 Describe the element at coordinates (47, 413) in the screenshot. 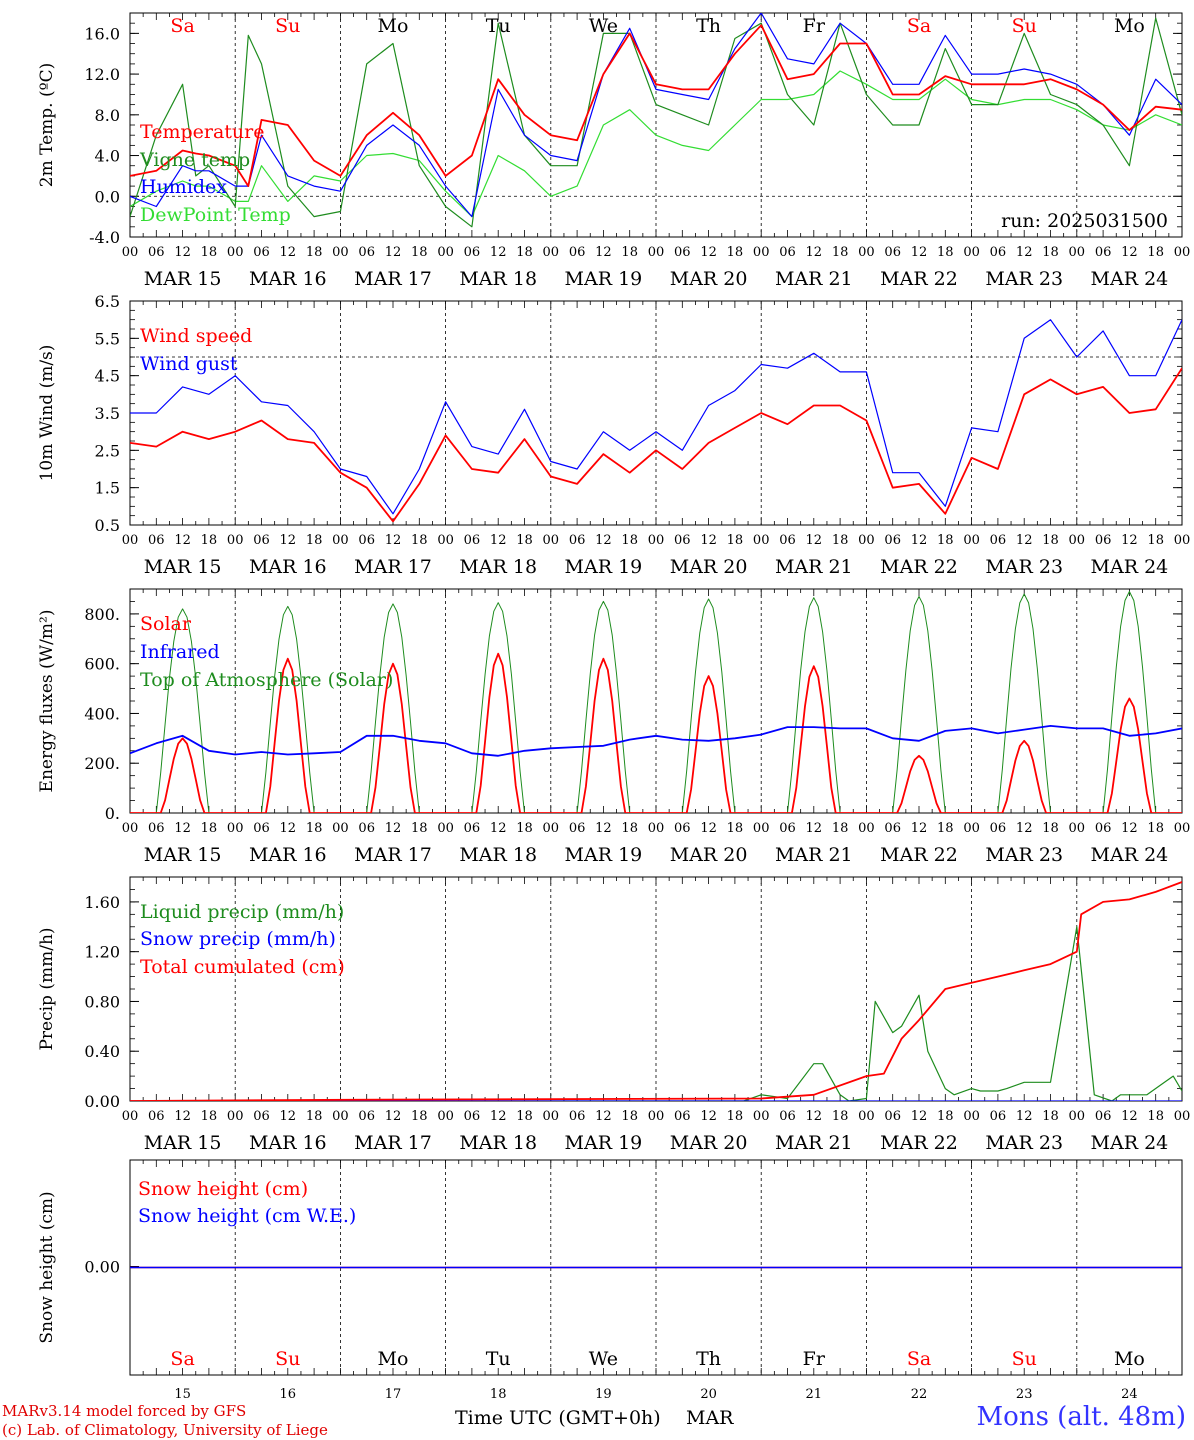

I see `y-axis-label: 10m Wind (m/s)` at that location.